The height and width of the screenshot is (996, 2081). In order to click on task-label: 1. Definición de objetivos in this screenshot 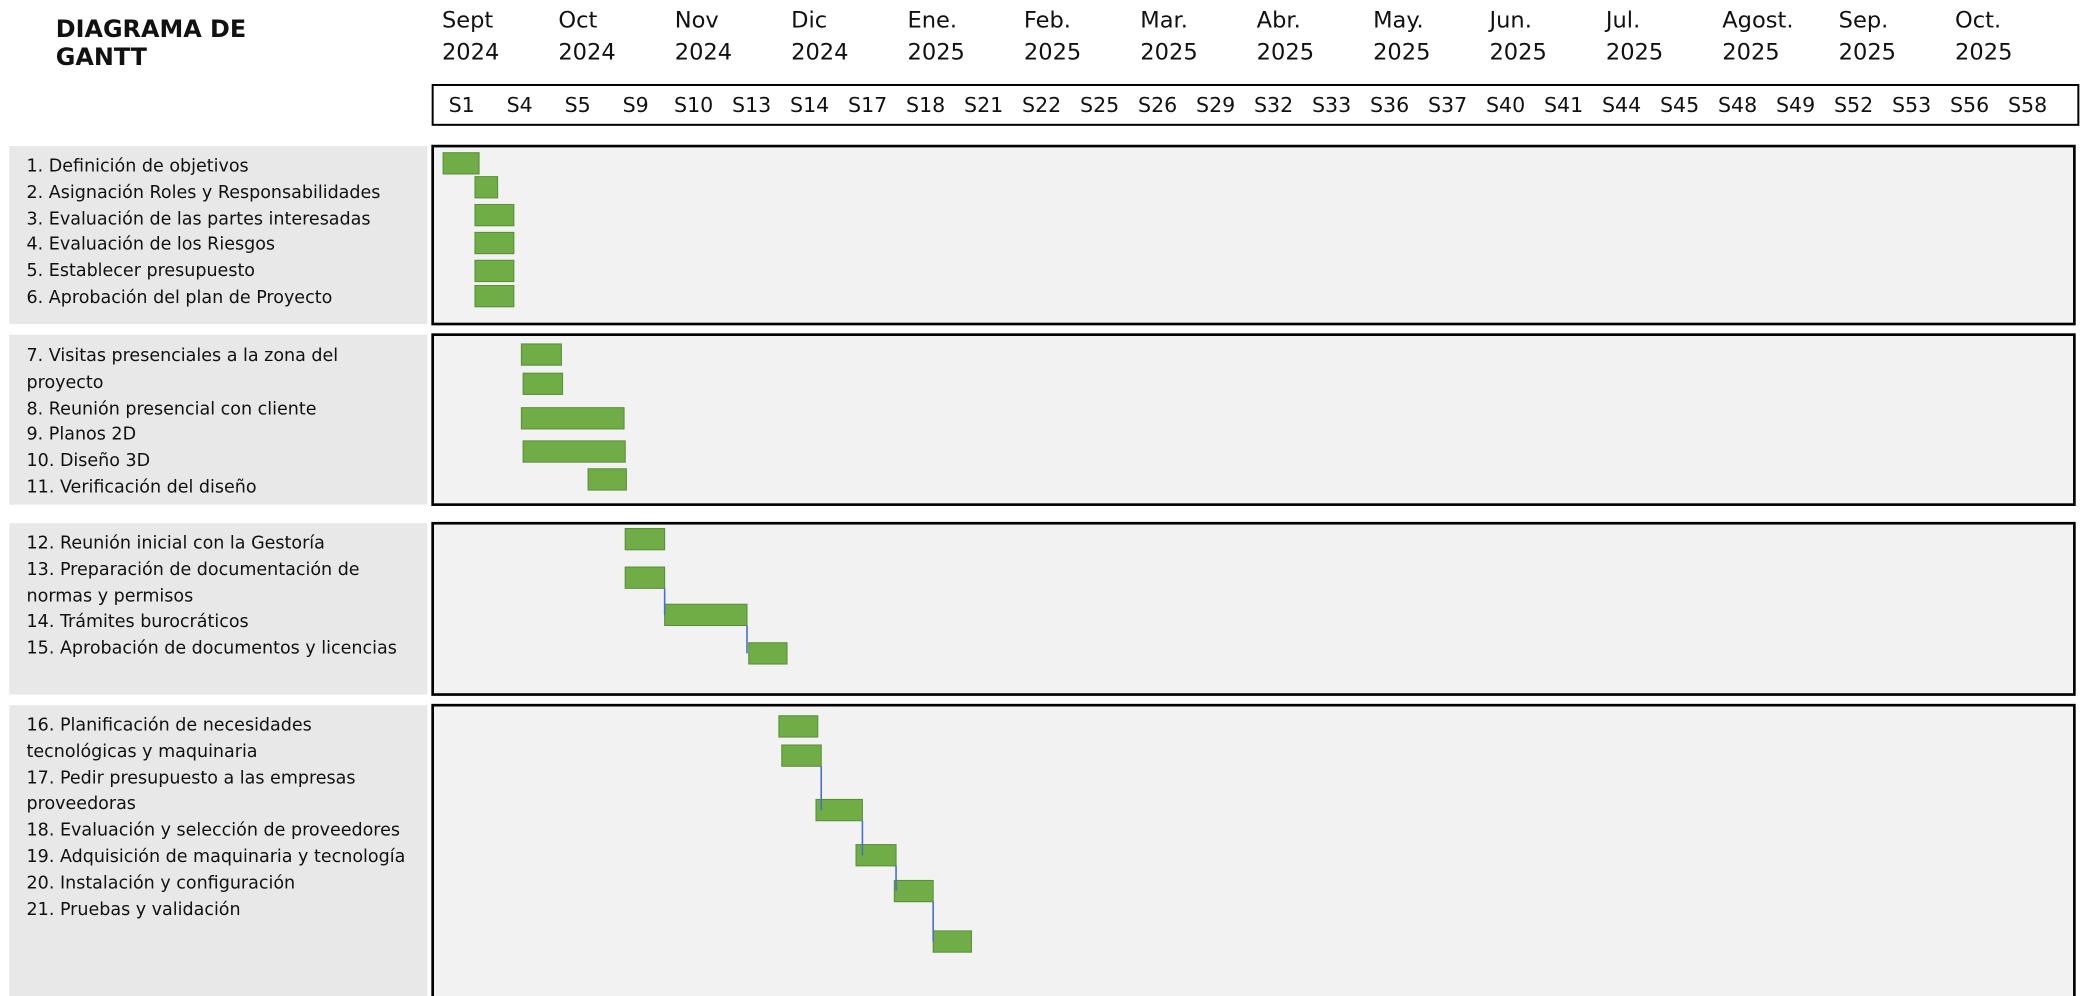, I will do `click(137, 166)`.